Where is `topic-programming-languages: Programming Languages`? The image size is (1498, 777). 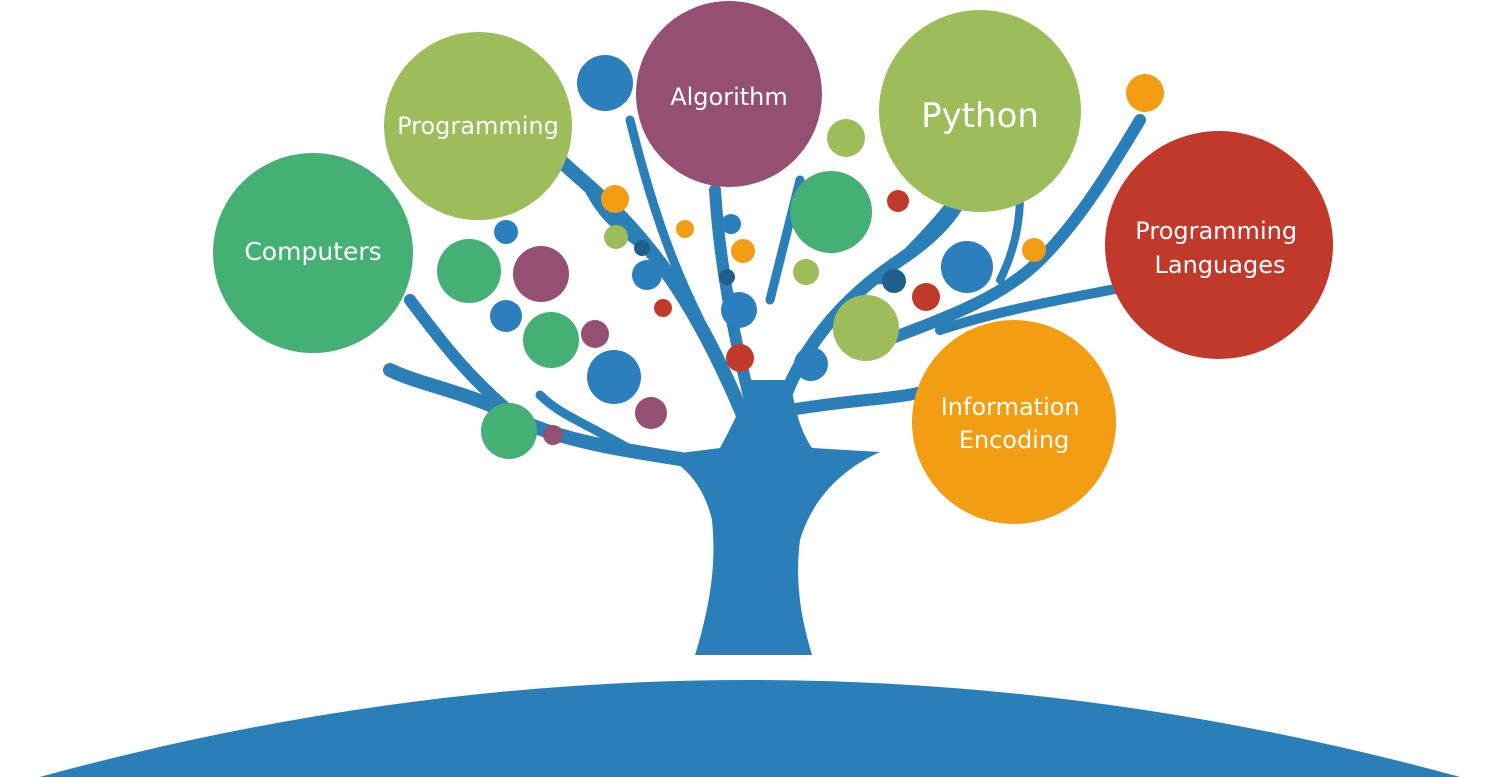
topic-programming-languages: Programming Languages is located at coordinates (1219, 245).